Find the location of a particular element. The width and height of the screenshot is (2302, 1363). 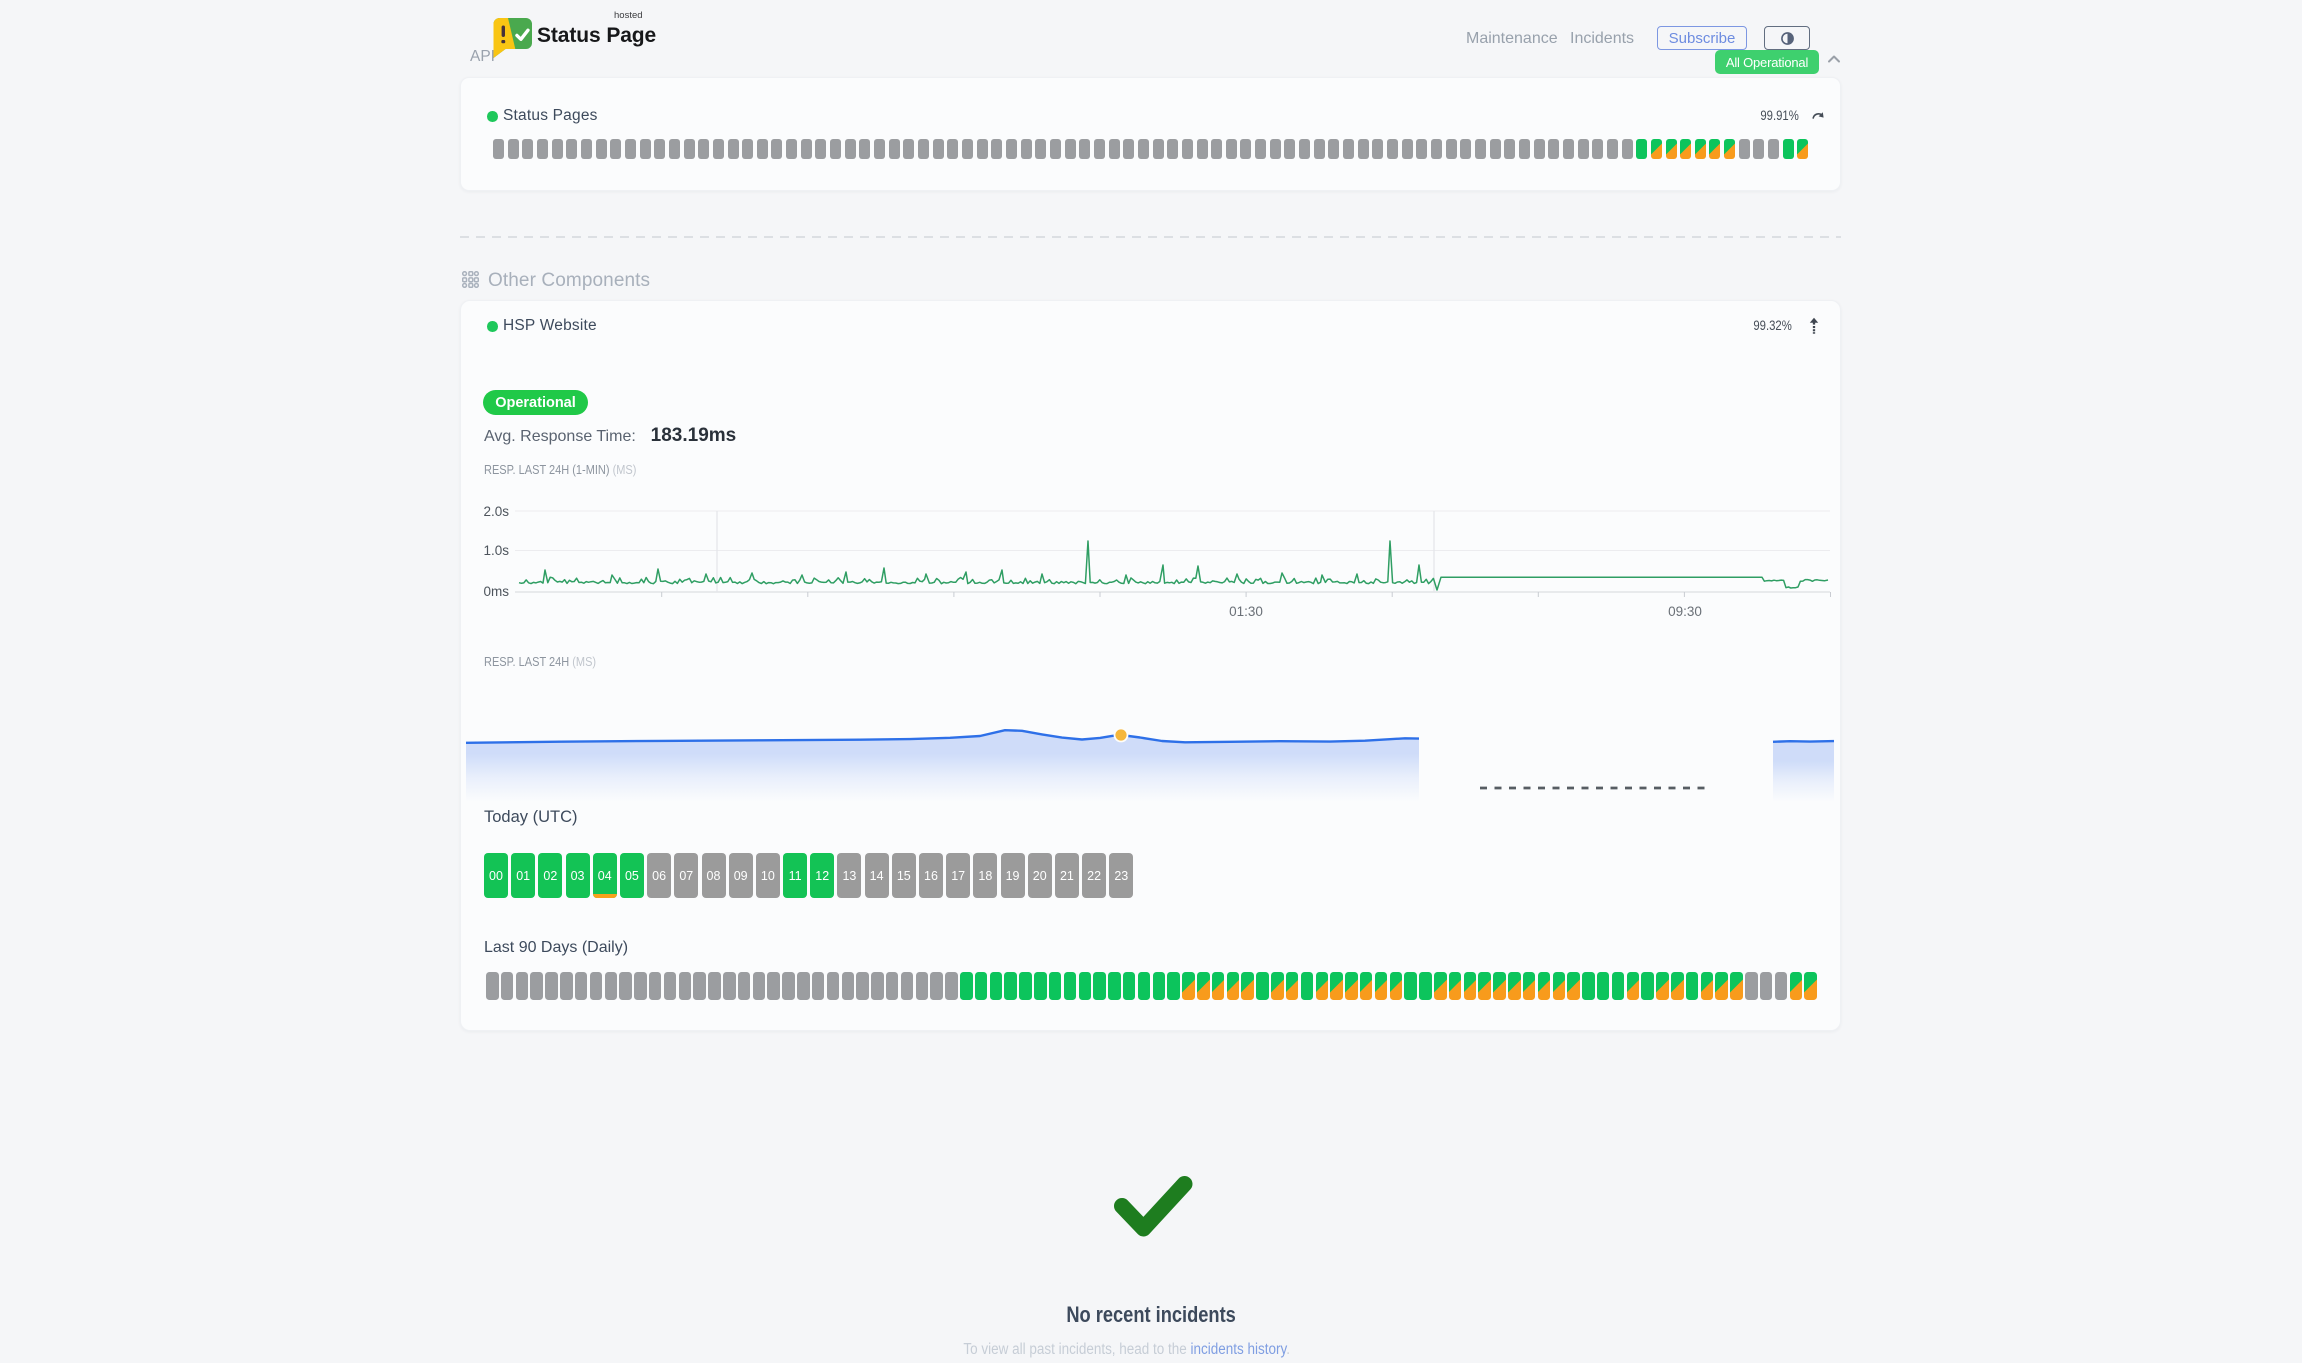

svg-text: 01:30 is located at coordinates (1246, 611).